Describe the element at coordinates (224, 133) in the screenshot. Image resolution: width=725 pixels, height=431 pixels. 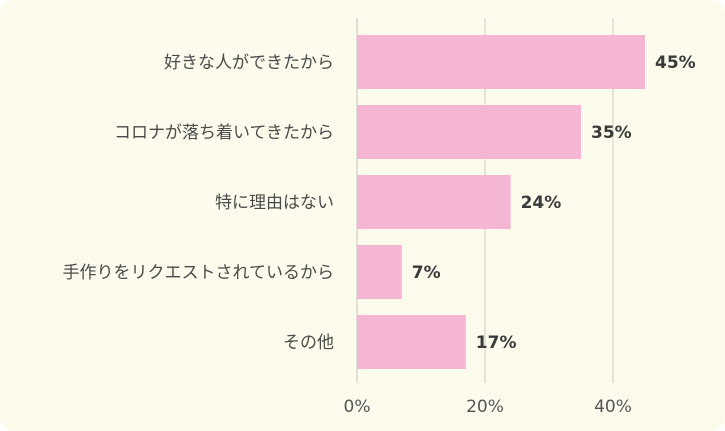
I see `category-label: コロナが落ち着いてきたから` at that location.